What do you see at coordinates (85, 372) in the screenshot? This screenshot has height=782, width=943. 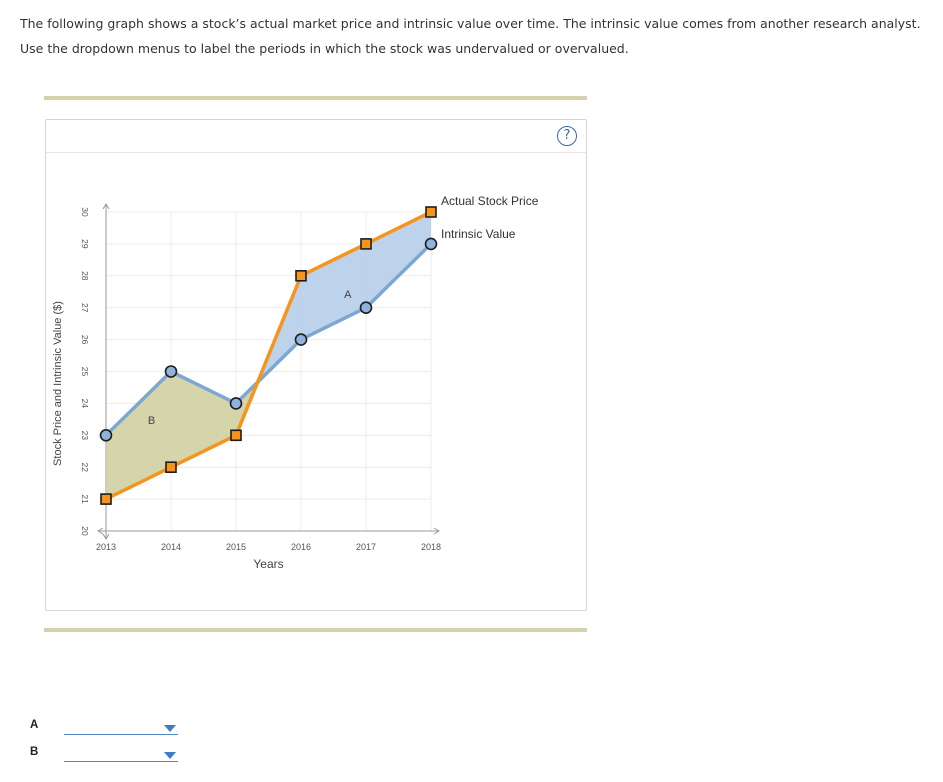 I see `y-tick-label: 25` at bounding box center [85, 372].